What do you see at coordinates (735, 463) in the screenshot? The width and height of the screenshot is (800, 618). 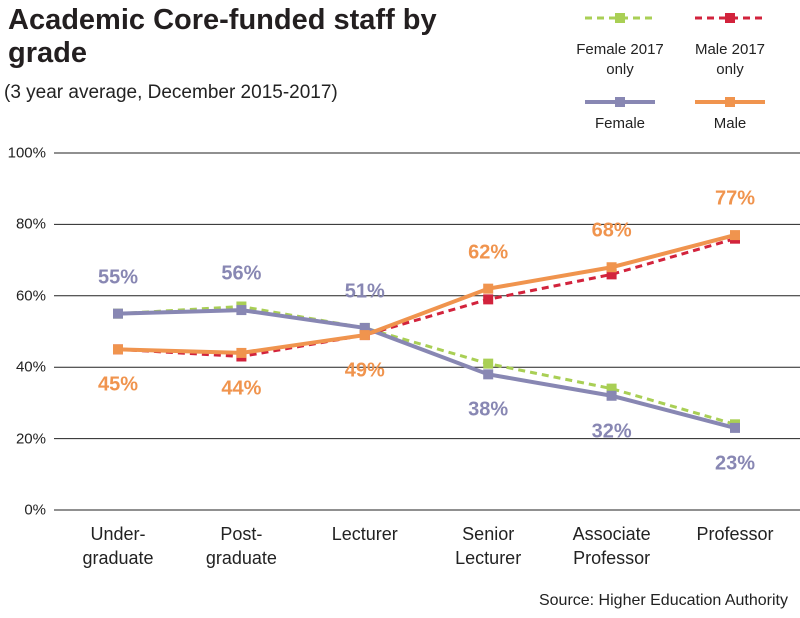 I see `data-label: 23%` at bounding box center [735, 463].